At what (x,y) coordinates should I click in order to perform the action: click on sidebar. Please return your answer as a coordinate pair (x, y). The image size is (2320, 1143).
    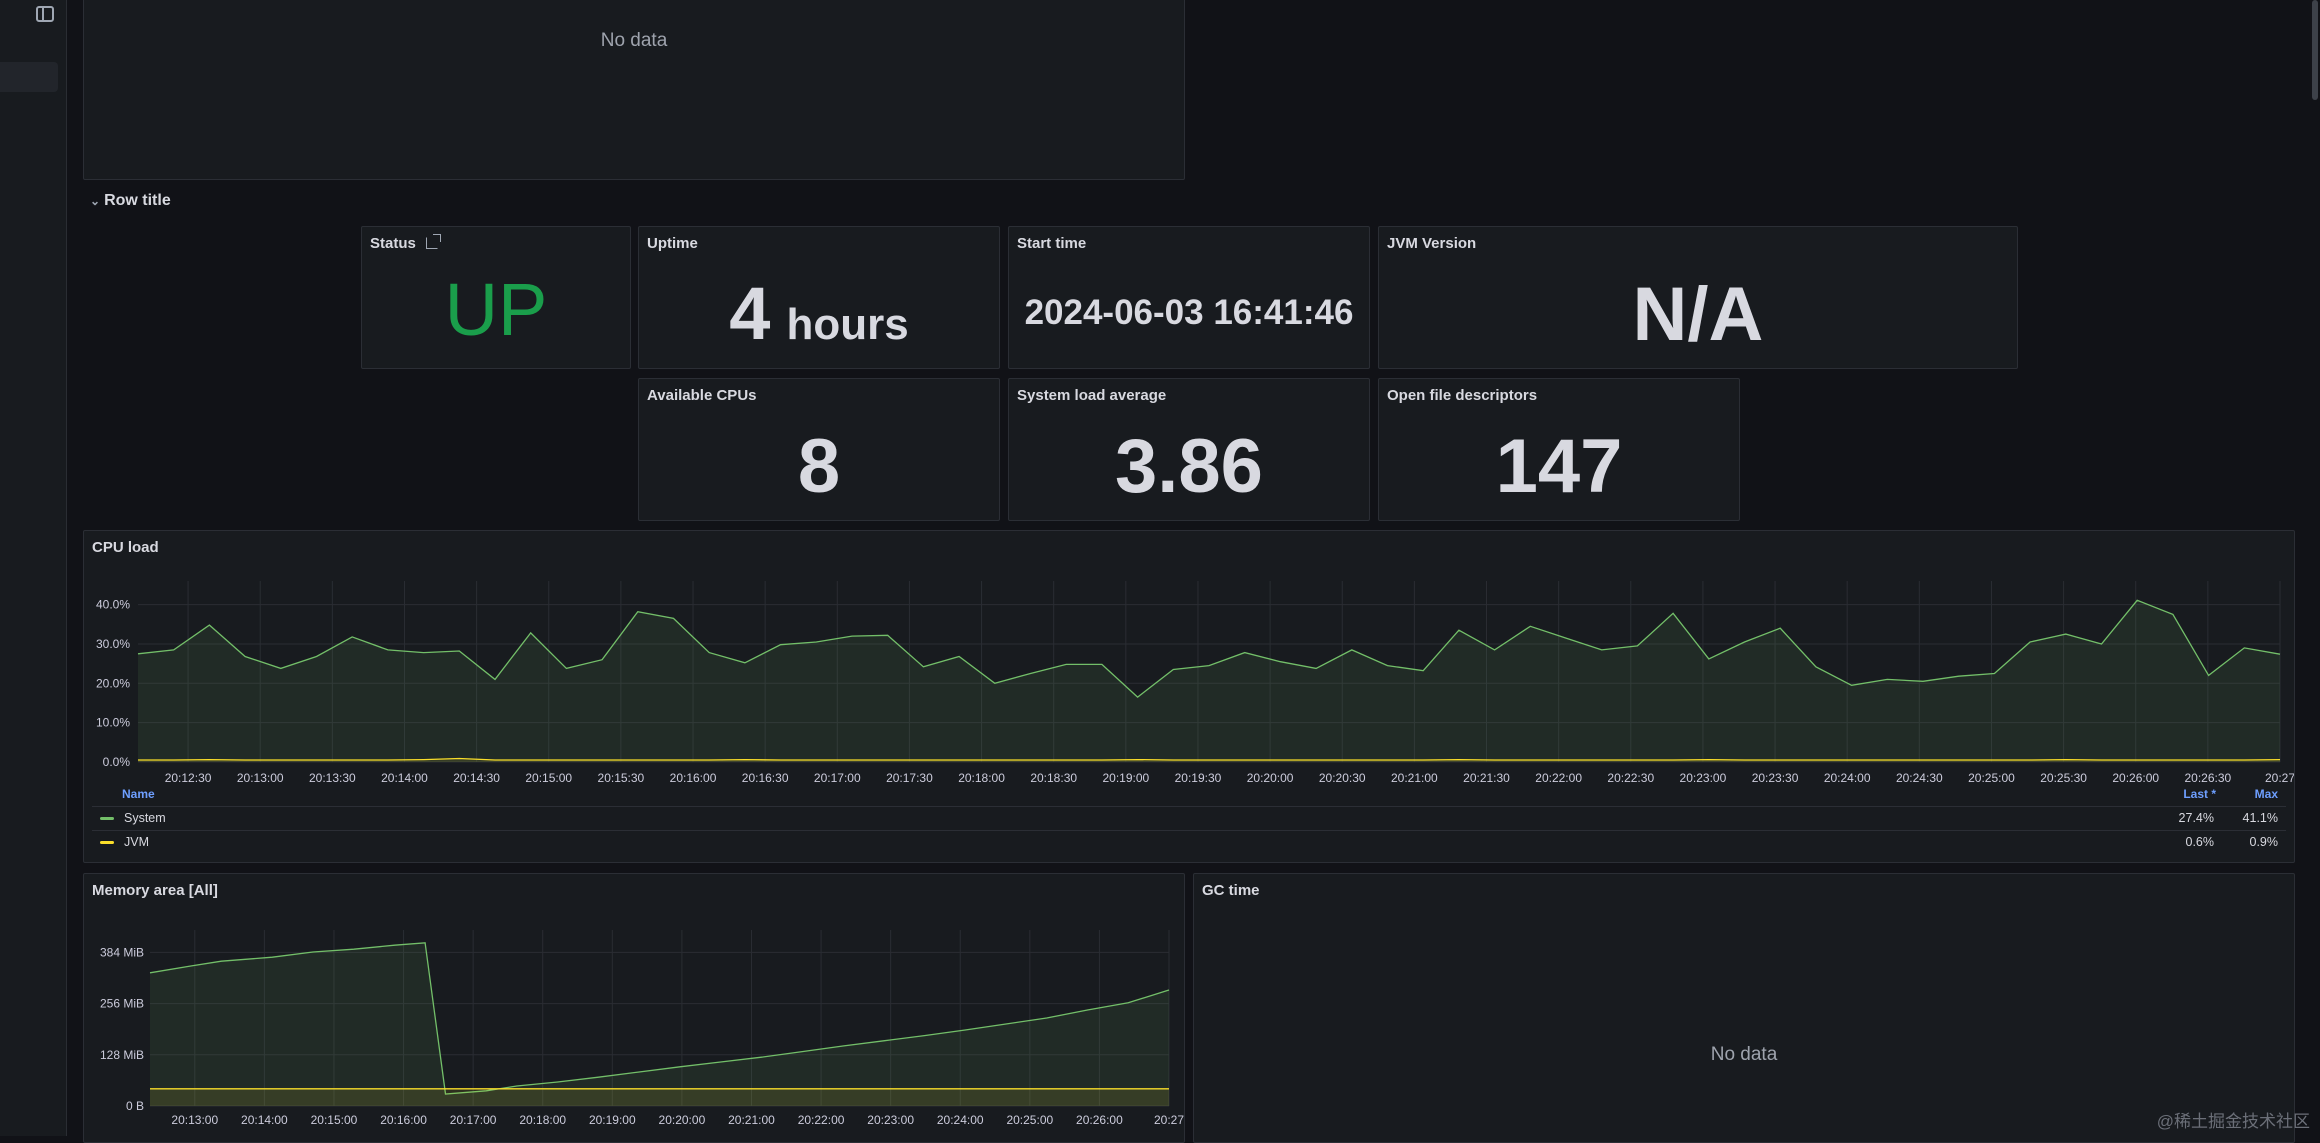
    Looking at the image, I should click on (33, 568).